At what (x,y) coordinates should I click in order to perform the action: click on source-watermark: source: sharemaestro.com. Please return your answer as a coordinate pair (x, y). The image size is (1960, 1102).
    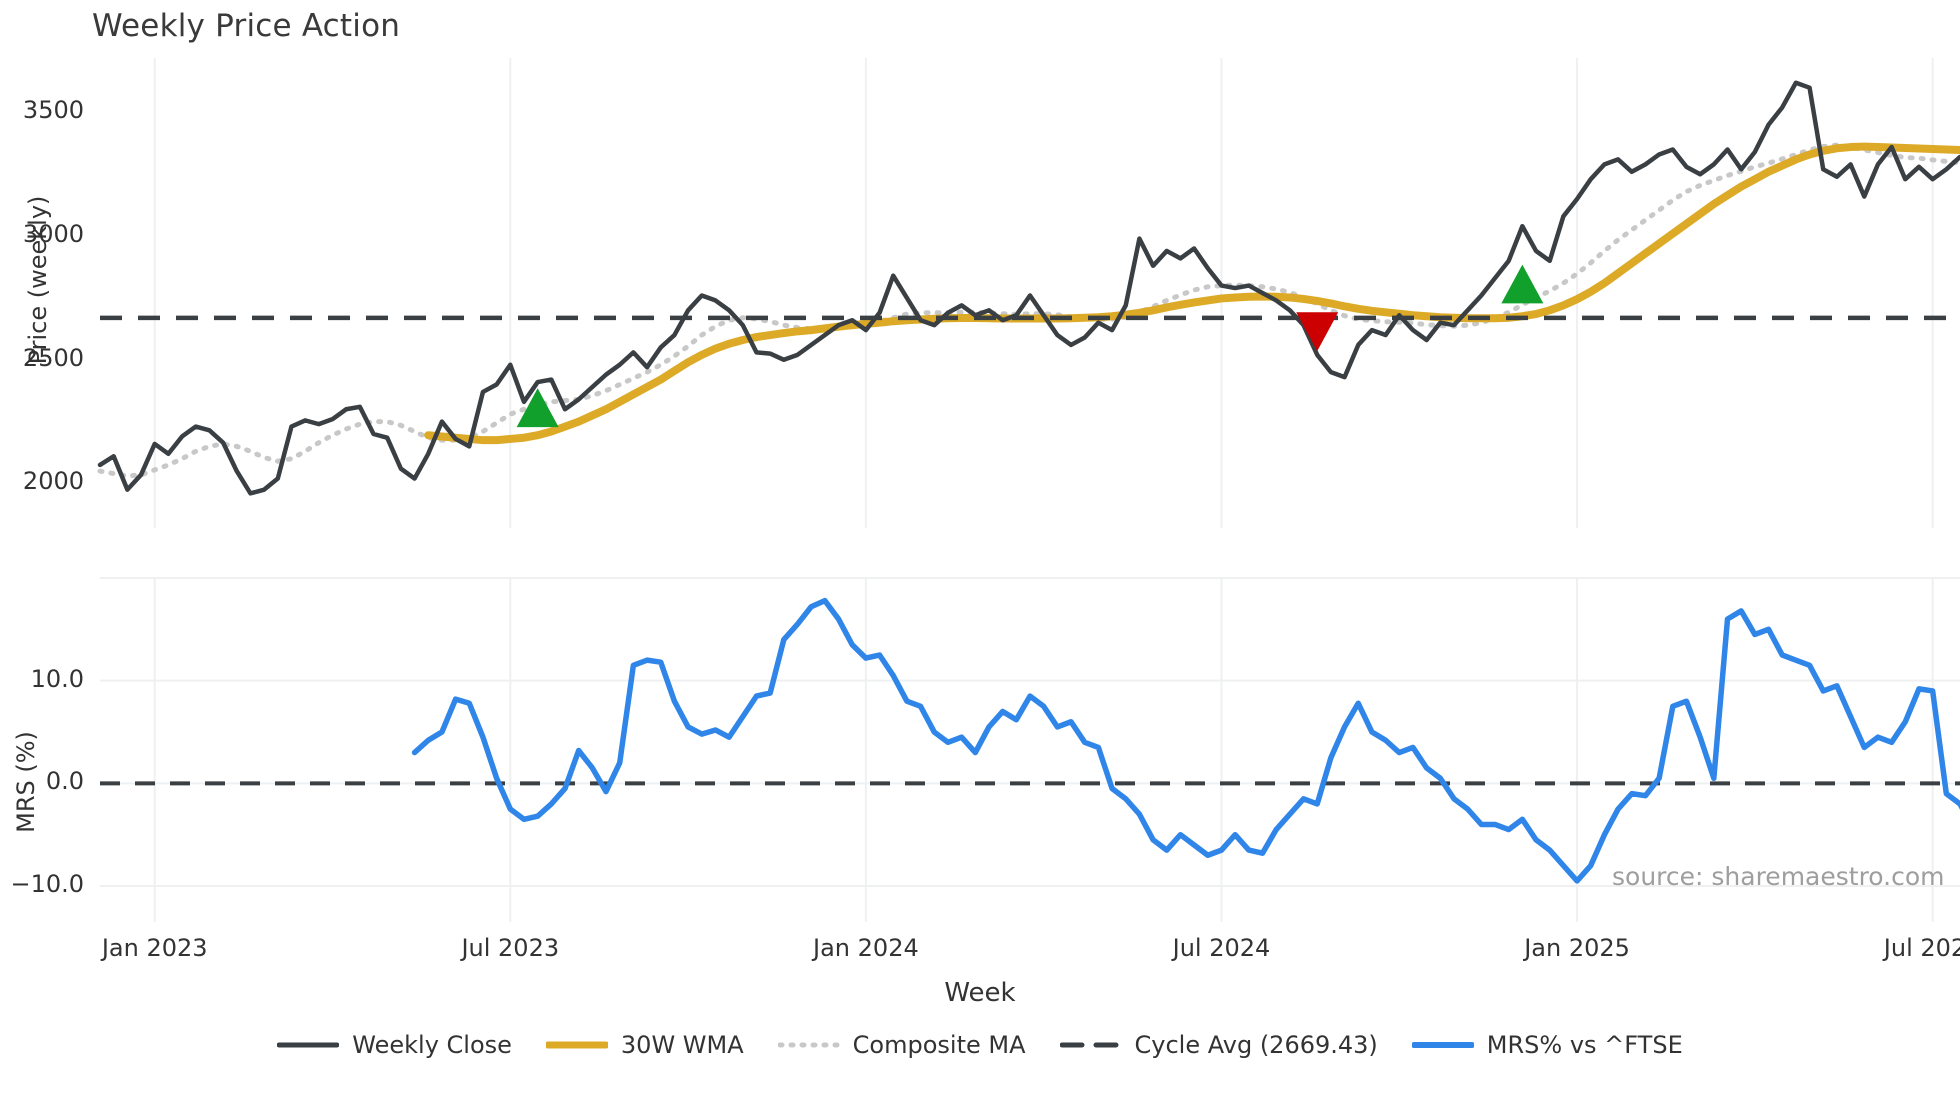
    Looking at the image, I should click on (1778, 876).